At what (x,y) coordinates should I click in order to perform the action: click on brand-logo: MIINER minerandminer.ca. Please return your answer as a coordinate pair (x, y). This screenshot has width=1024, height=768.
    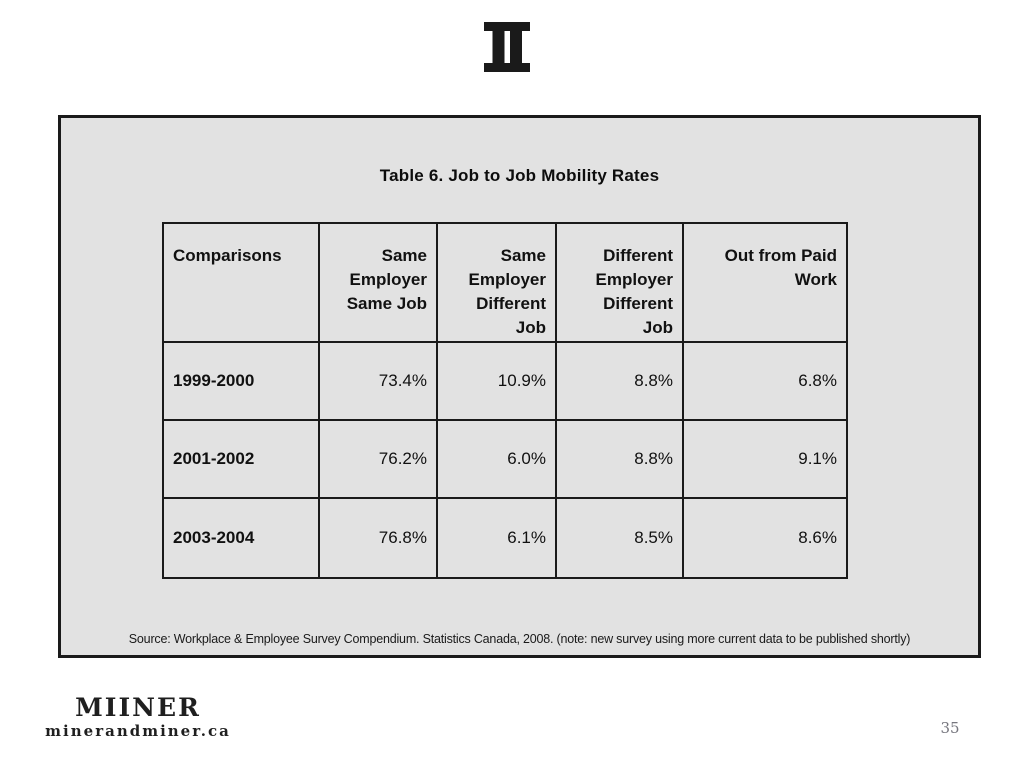
    Looking at the image, I should click on (138, 717).